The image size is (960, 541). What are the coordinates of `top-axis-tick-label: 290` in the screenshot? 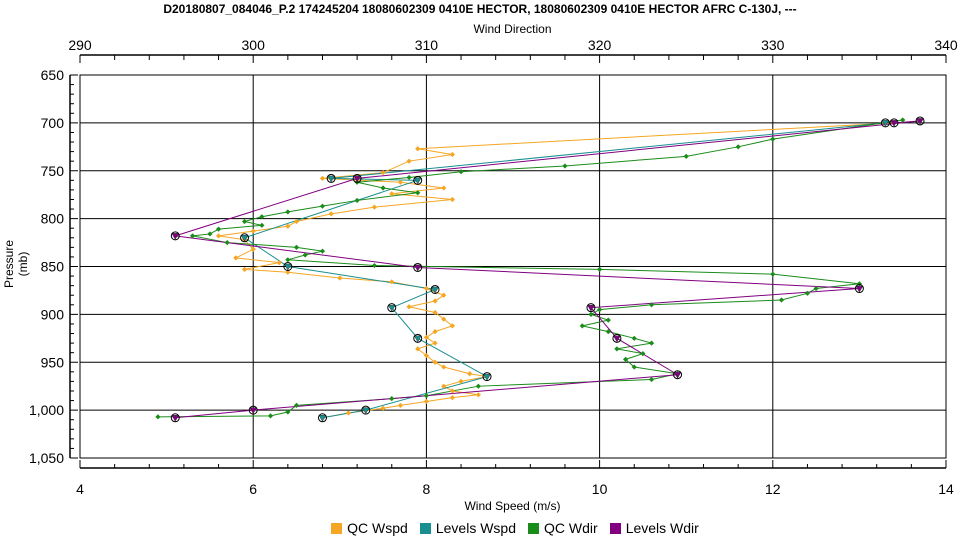 It's located at (80, 45).